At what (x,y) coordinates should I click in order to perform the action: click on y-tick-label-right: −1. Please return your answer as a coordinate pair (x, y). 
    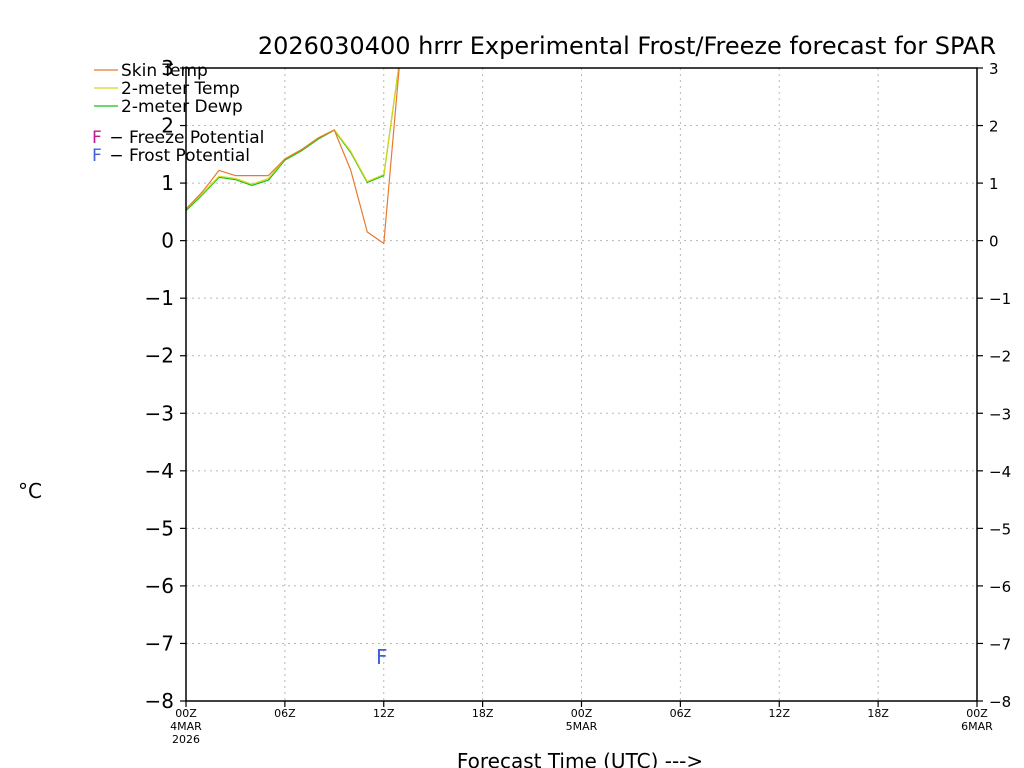
    Looking at the image, I should click on (1000, 299).